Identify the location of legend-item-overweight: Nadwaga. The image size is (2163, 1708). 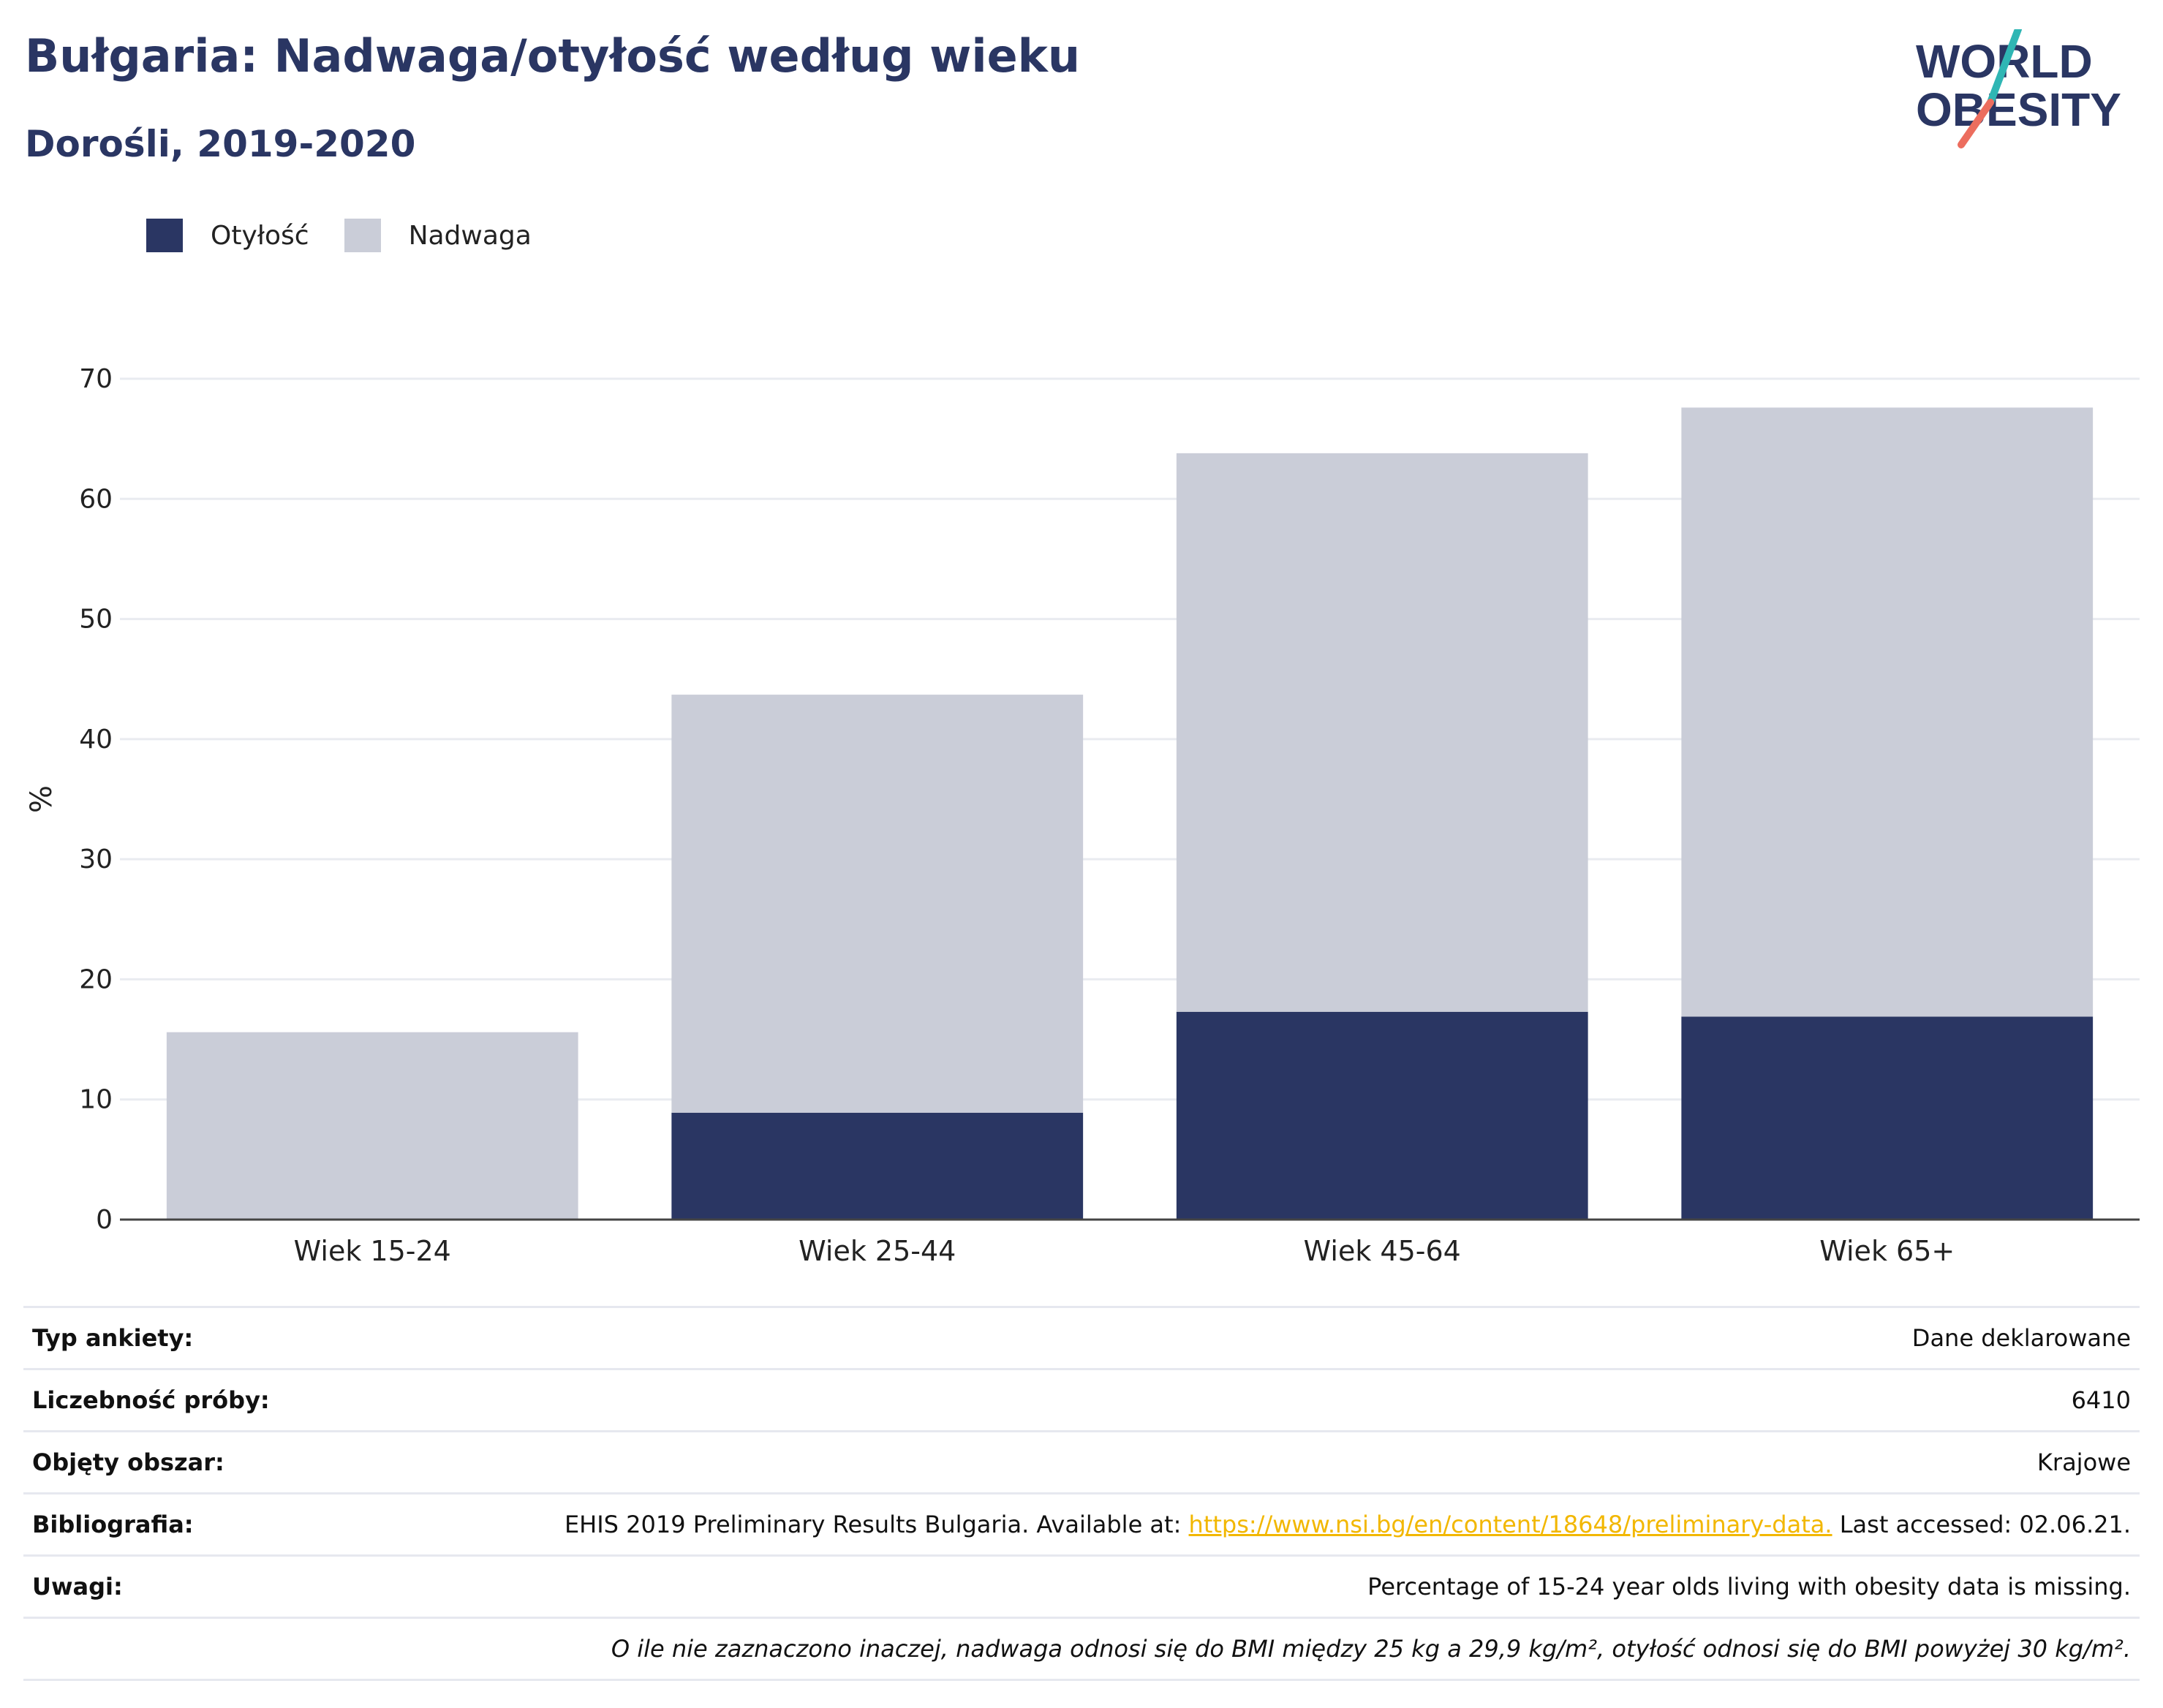
(438, 235).